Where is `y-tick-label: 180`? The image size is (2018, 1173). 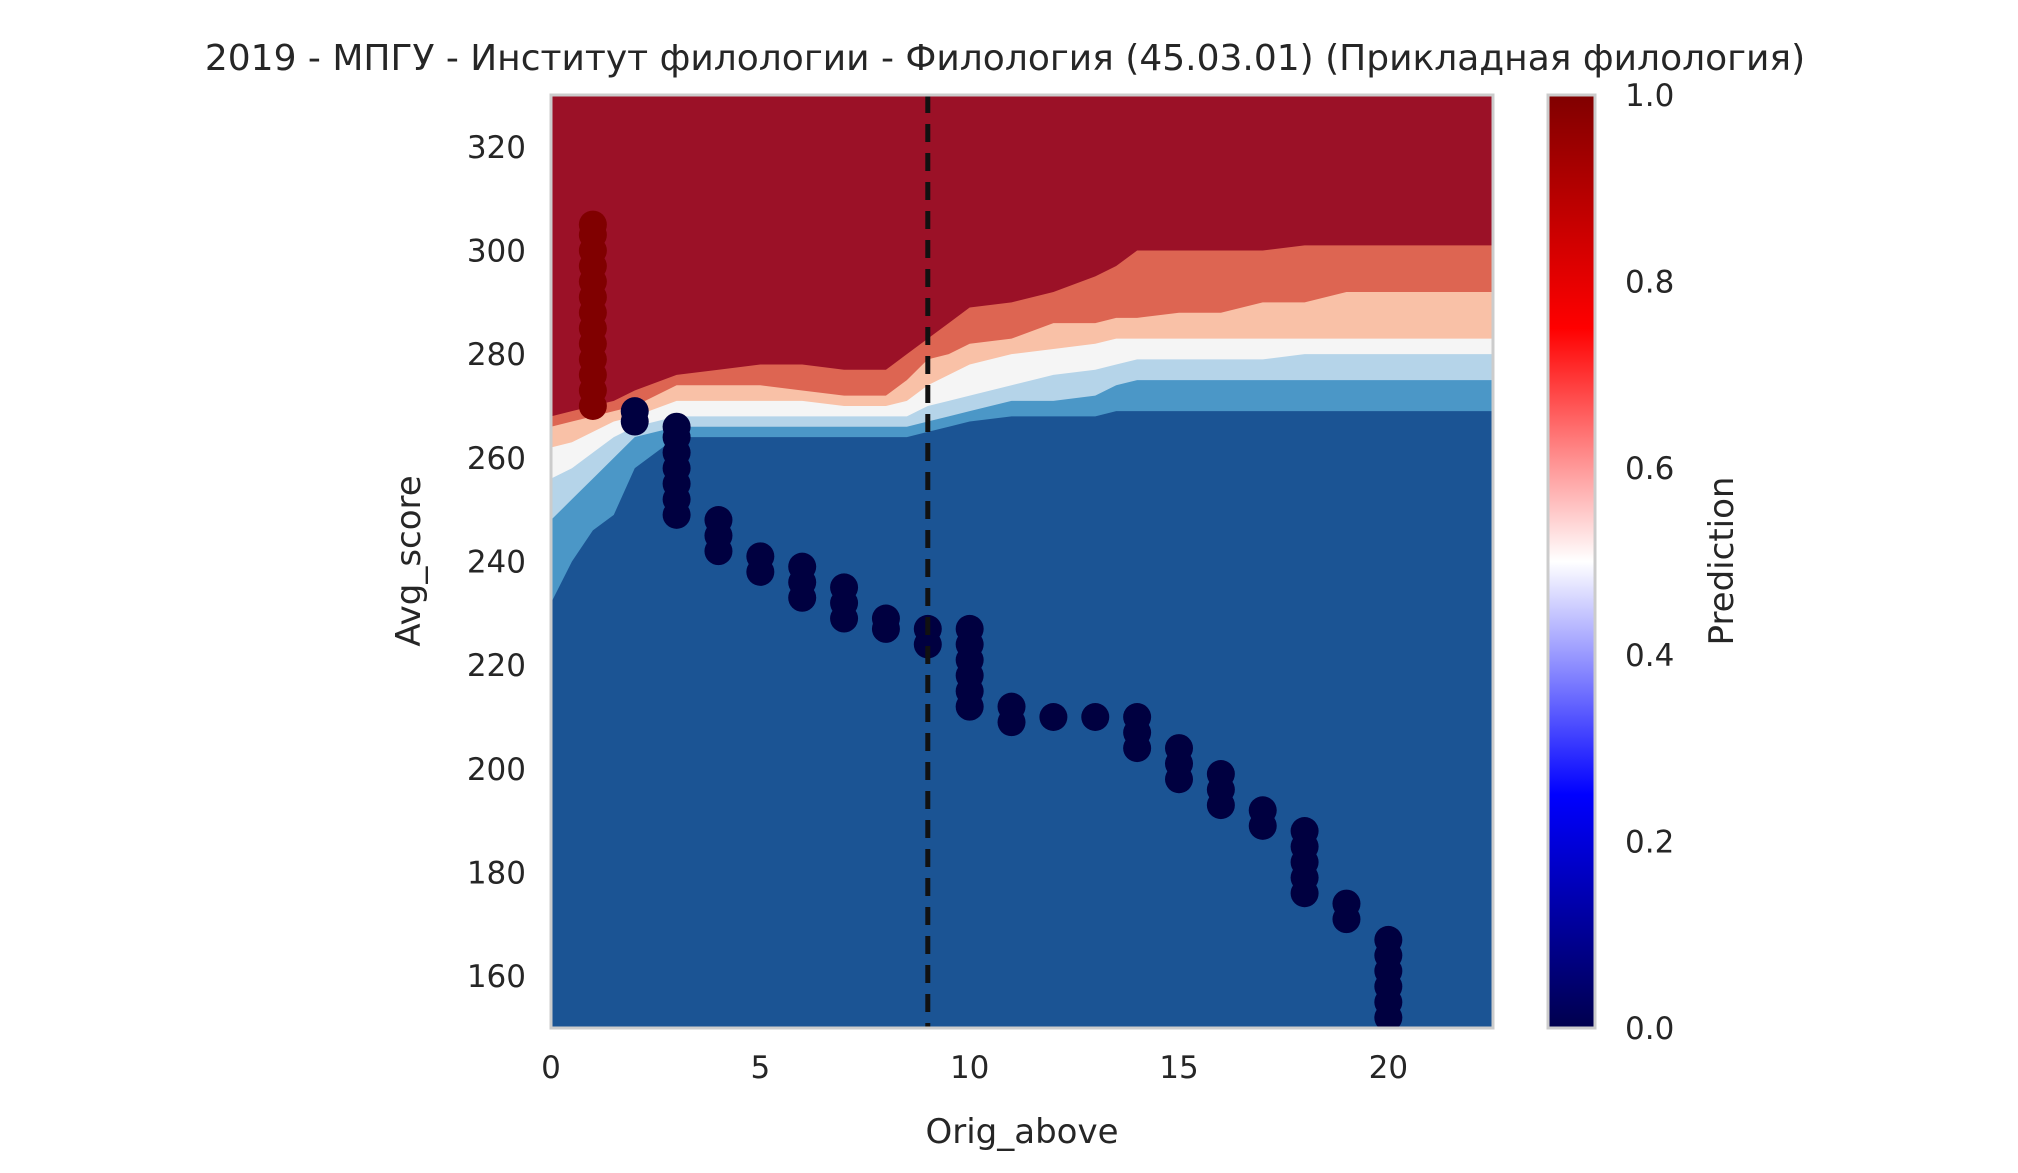
y-tick-label: 180 is located at coordinates (496, 874).